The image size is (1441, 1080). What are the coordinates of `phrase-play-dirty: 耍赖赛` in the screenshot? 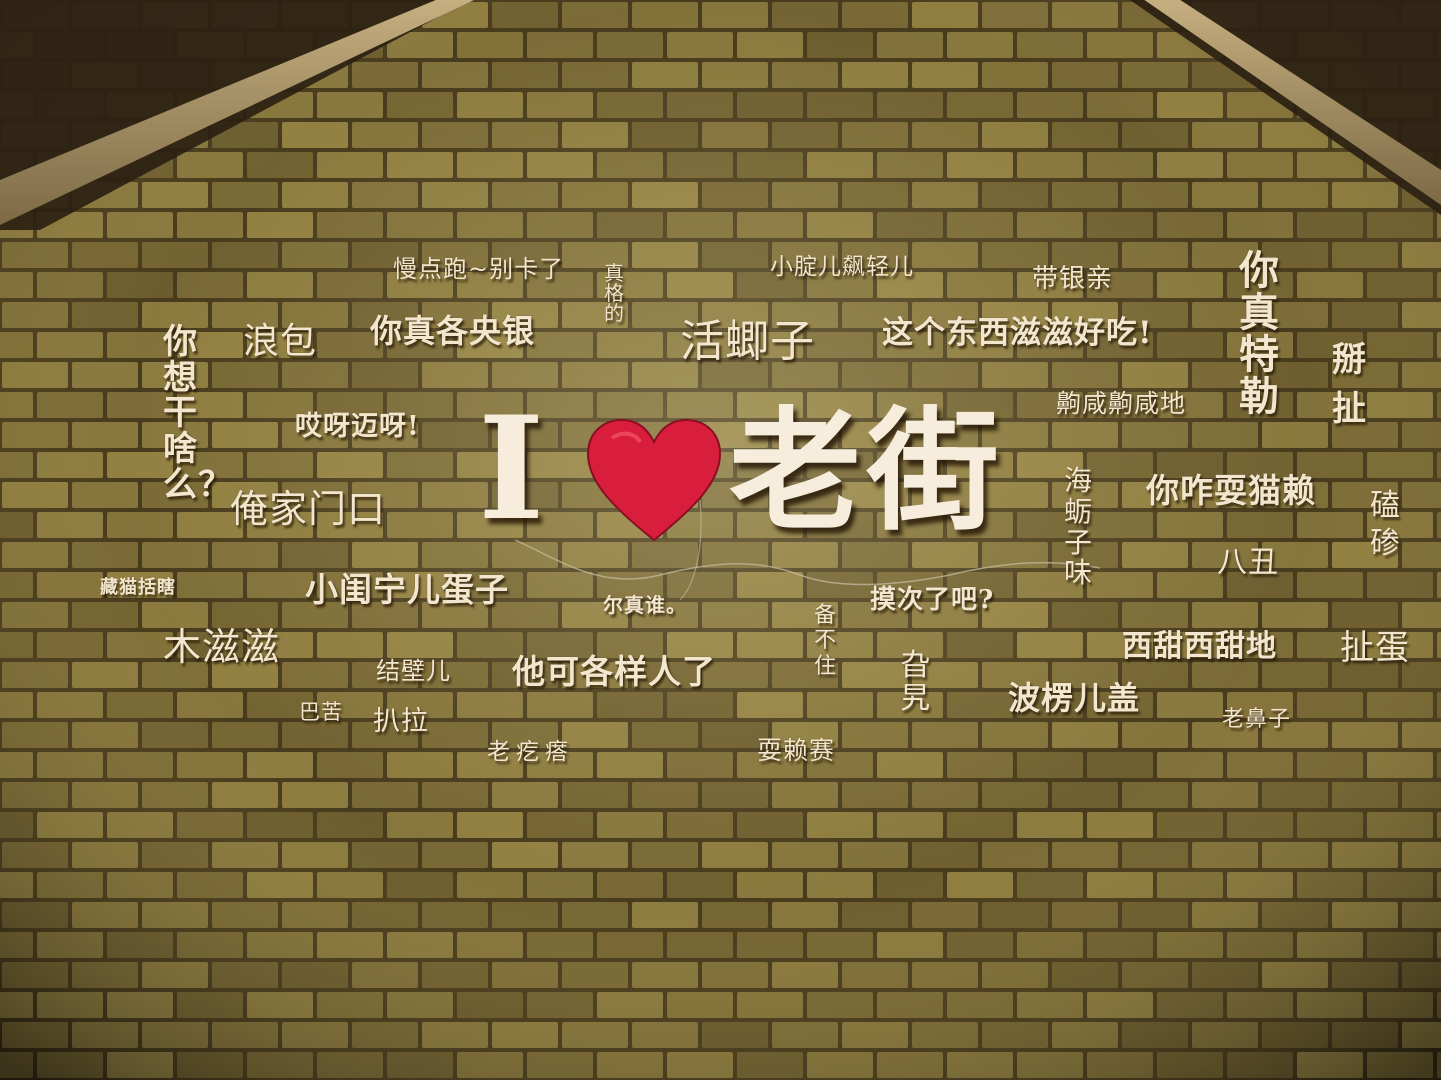 It's located at (796, 750).